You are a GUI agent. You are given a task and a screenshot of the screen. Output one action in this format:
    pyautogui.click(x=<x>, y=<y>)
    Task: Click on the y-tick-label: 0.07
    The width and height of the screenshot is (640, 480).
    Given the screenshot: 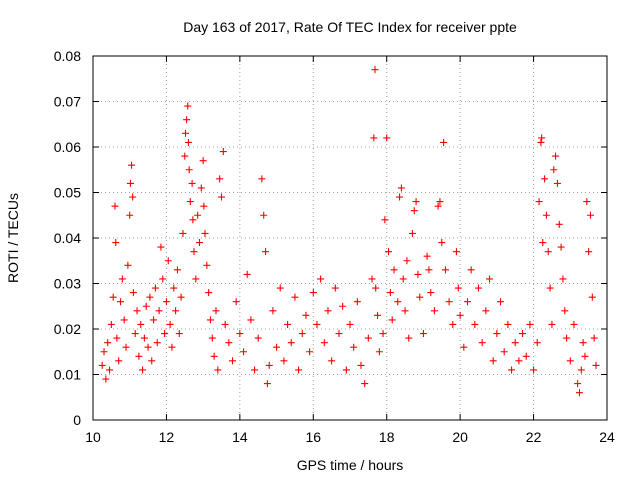 What is the action you would take?
    pyautogui.click(x=67, y=102)
    